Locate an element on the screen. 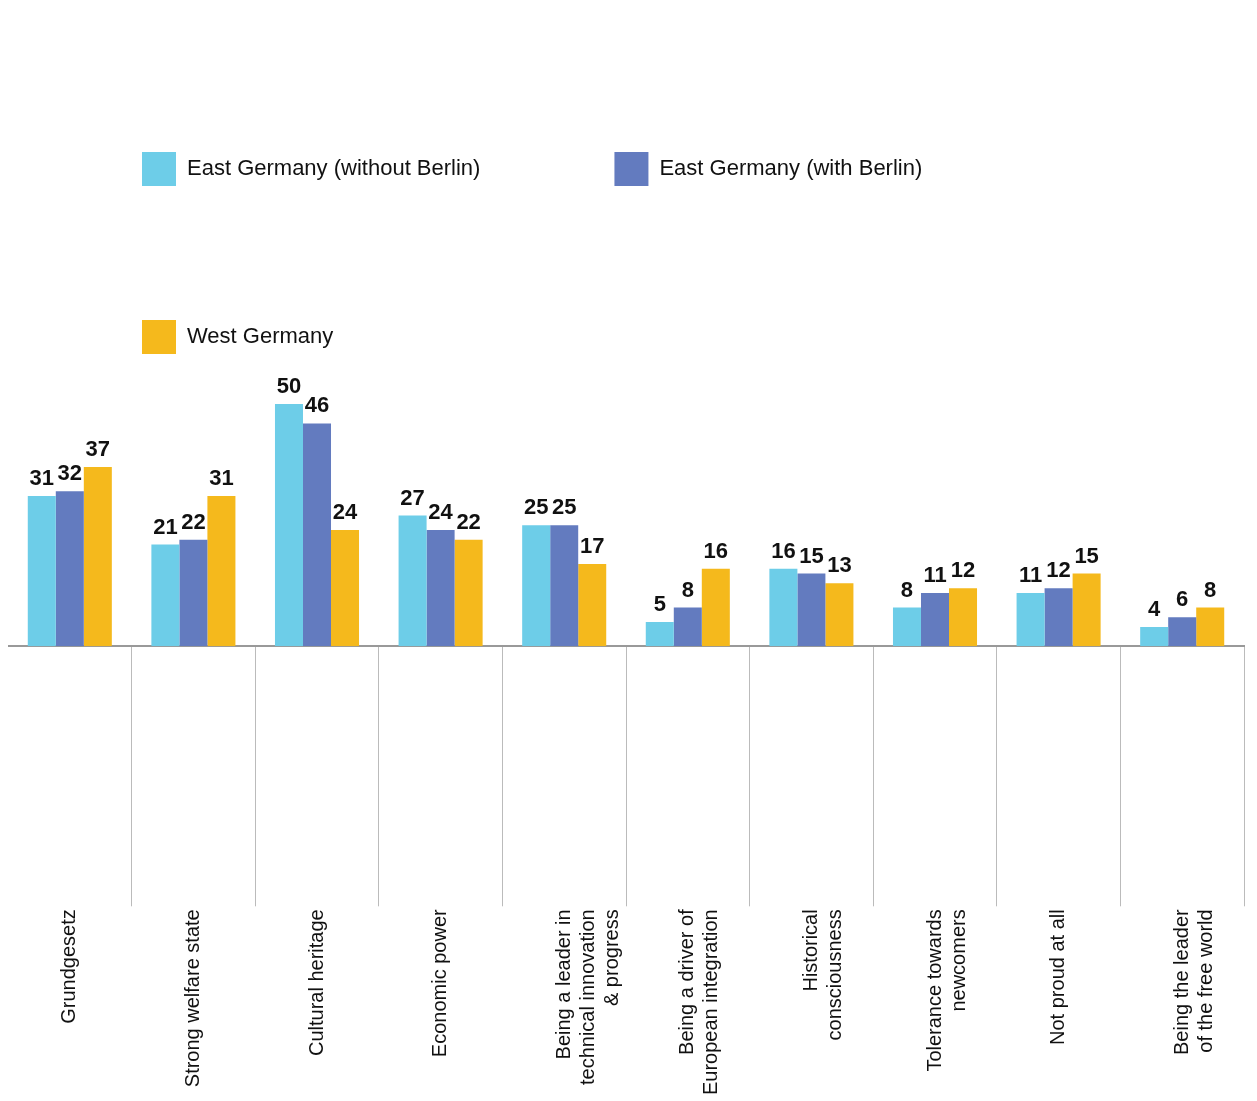  data-label: 4 is located at coordinates (1155, 608).